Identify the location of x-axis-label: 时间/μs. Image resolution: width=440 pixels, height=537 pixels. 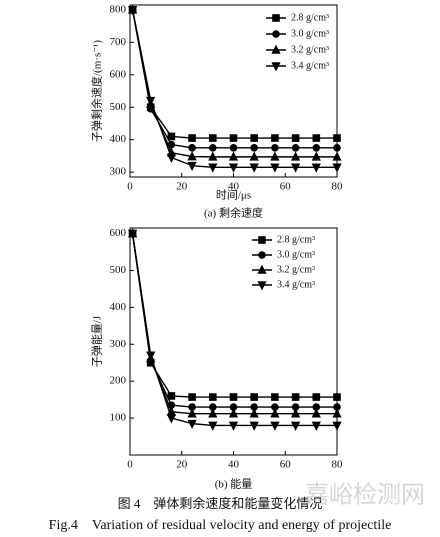
(233, 195).